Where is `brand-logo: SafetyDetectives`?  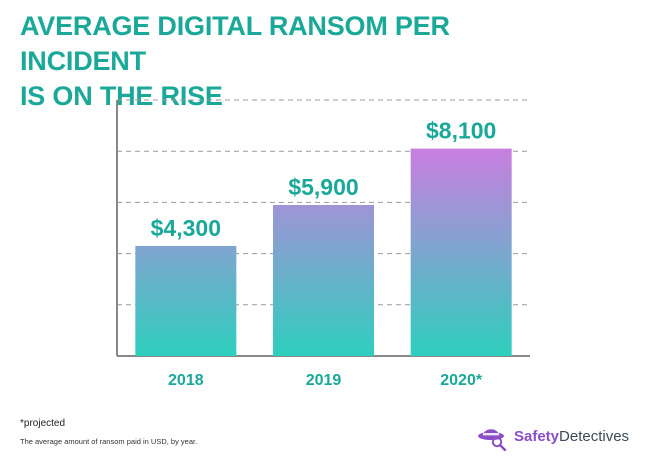
brand-logo: SafetyDetectives is located at coordinates (553, 436).